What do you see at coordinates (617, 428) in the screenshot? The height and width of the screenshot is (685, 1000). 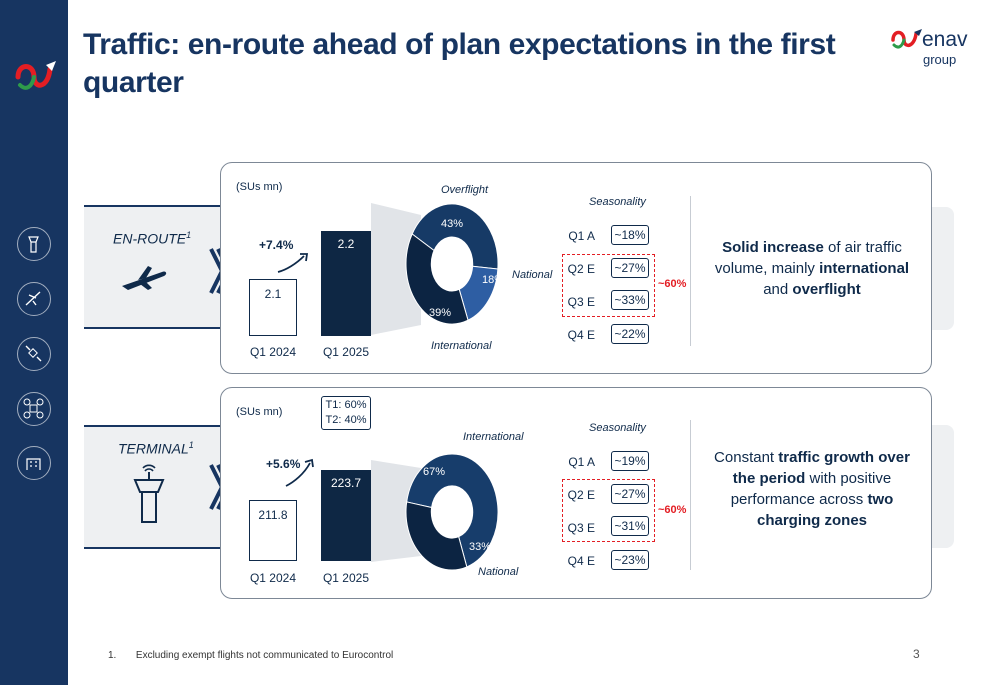 I see `terminal-seasonality-title: Seasonality` at bounding box center [617, 428].